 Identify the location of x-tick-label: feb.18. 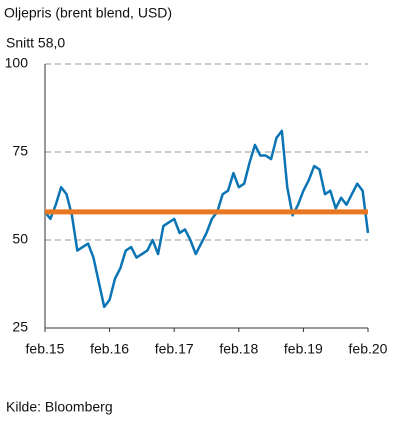
(238, 349).